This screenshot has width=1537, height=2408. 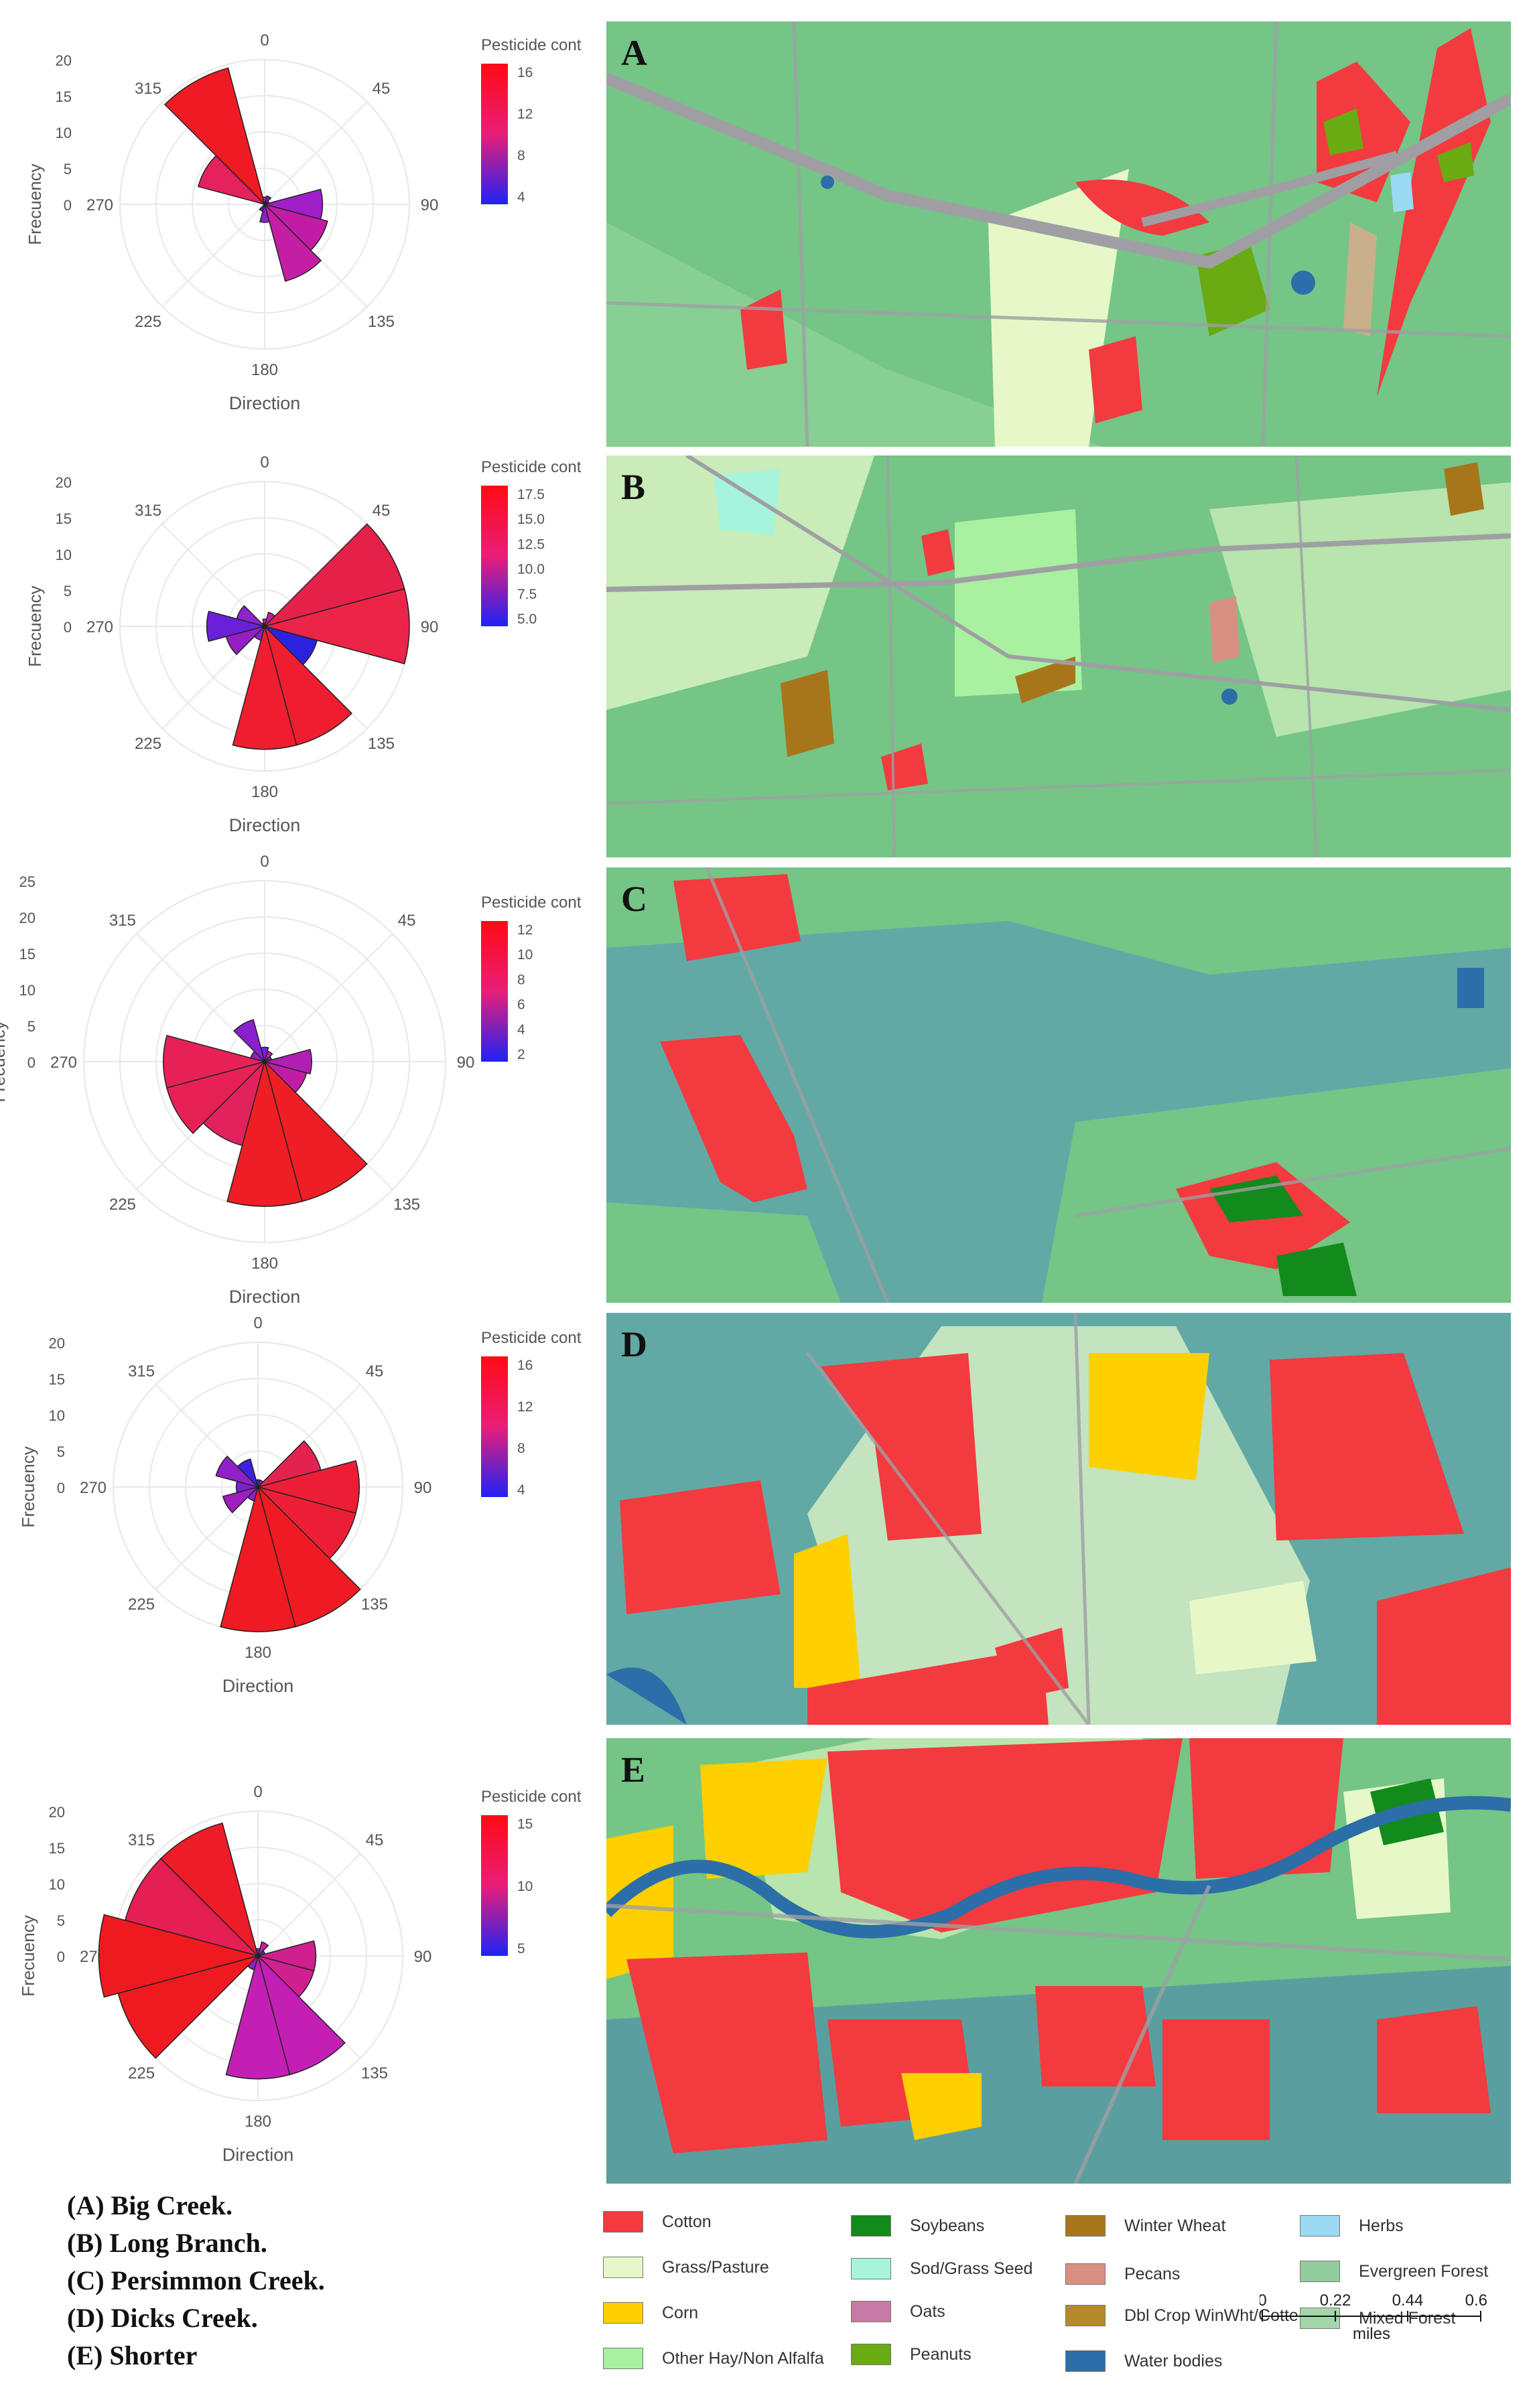 What do you see at coordinates (196, 2280) in the screenshot?
I see `caption-c: (C) Persimmon Creek.` at bounding box center [196, 2280].